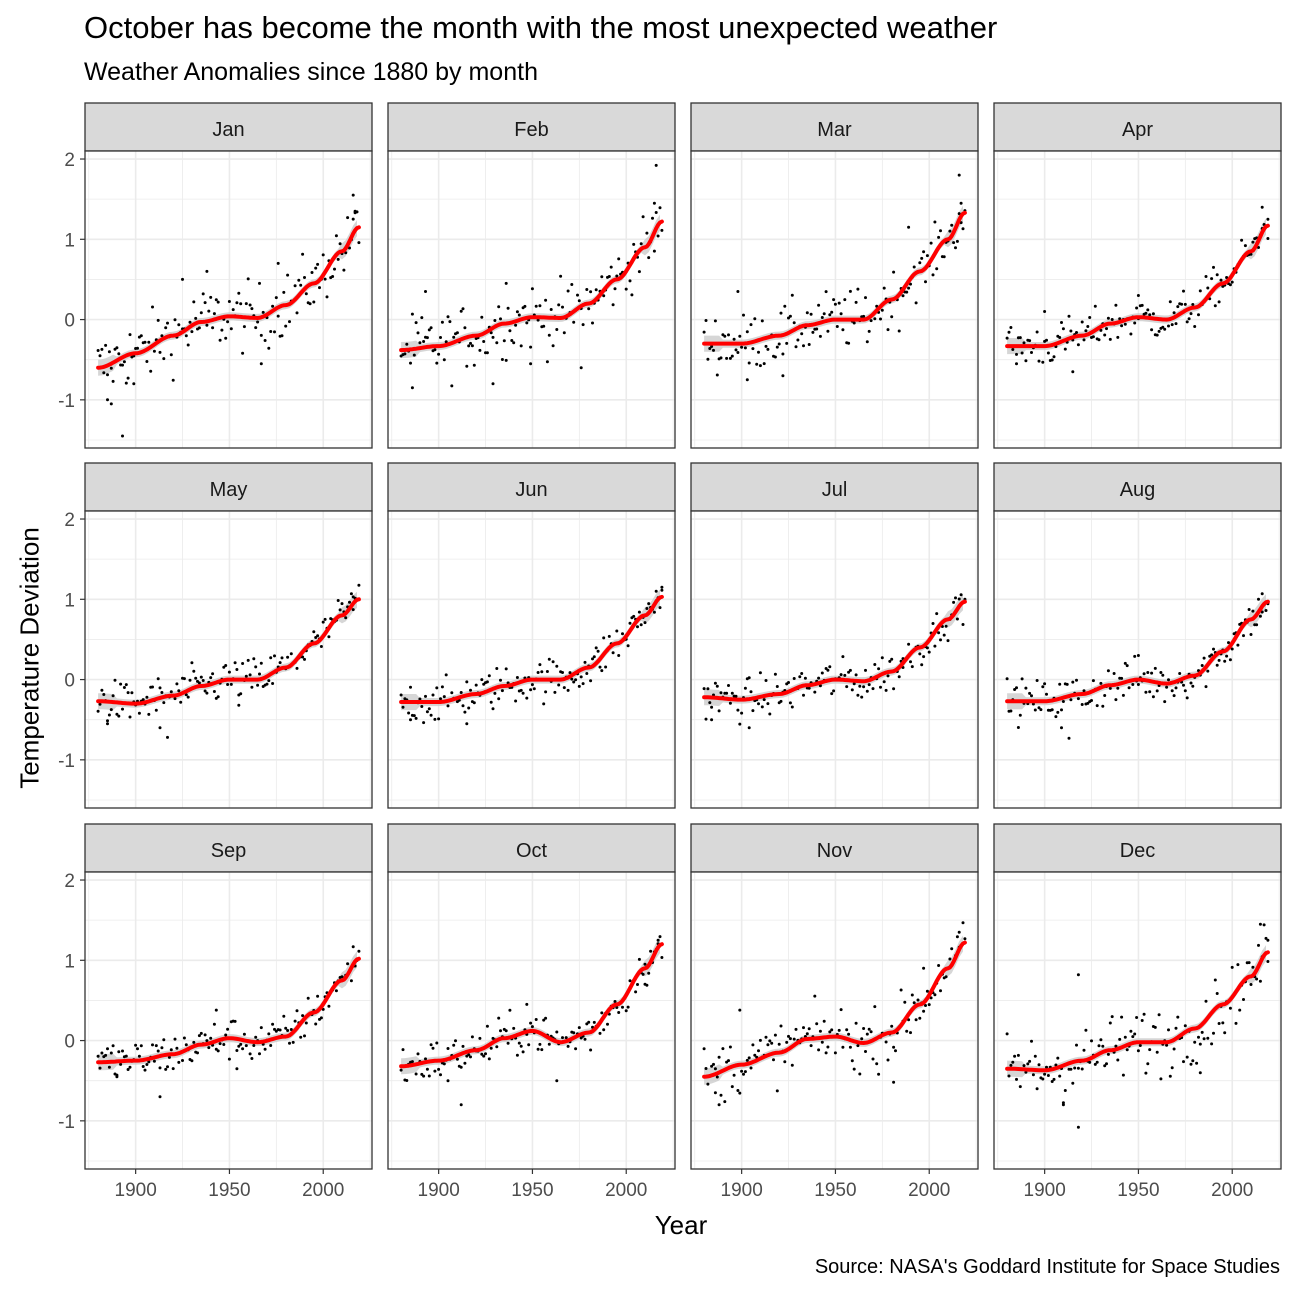 The image size is (1296, 1296). What do you see at coordinates (834, 1009) in the screenshot?
I see `trend-line` at bounding box center [834, 1009].